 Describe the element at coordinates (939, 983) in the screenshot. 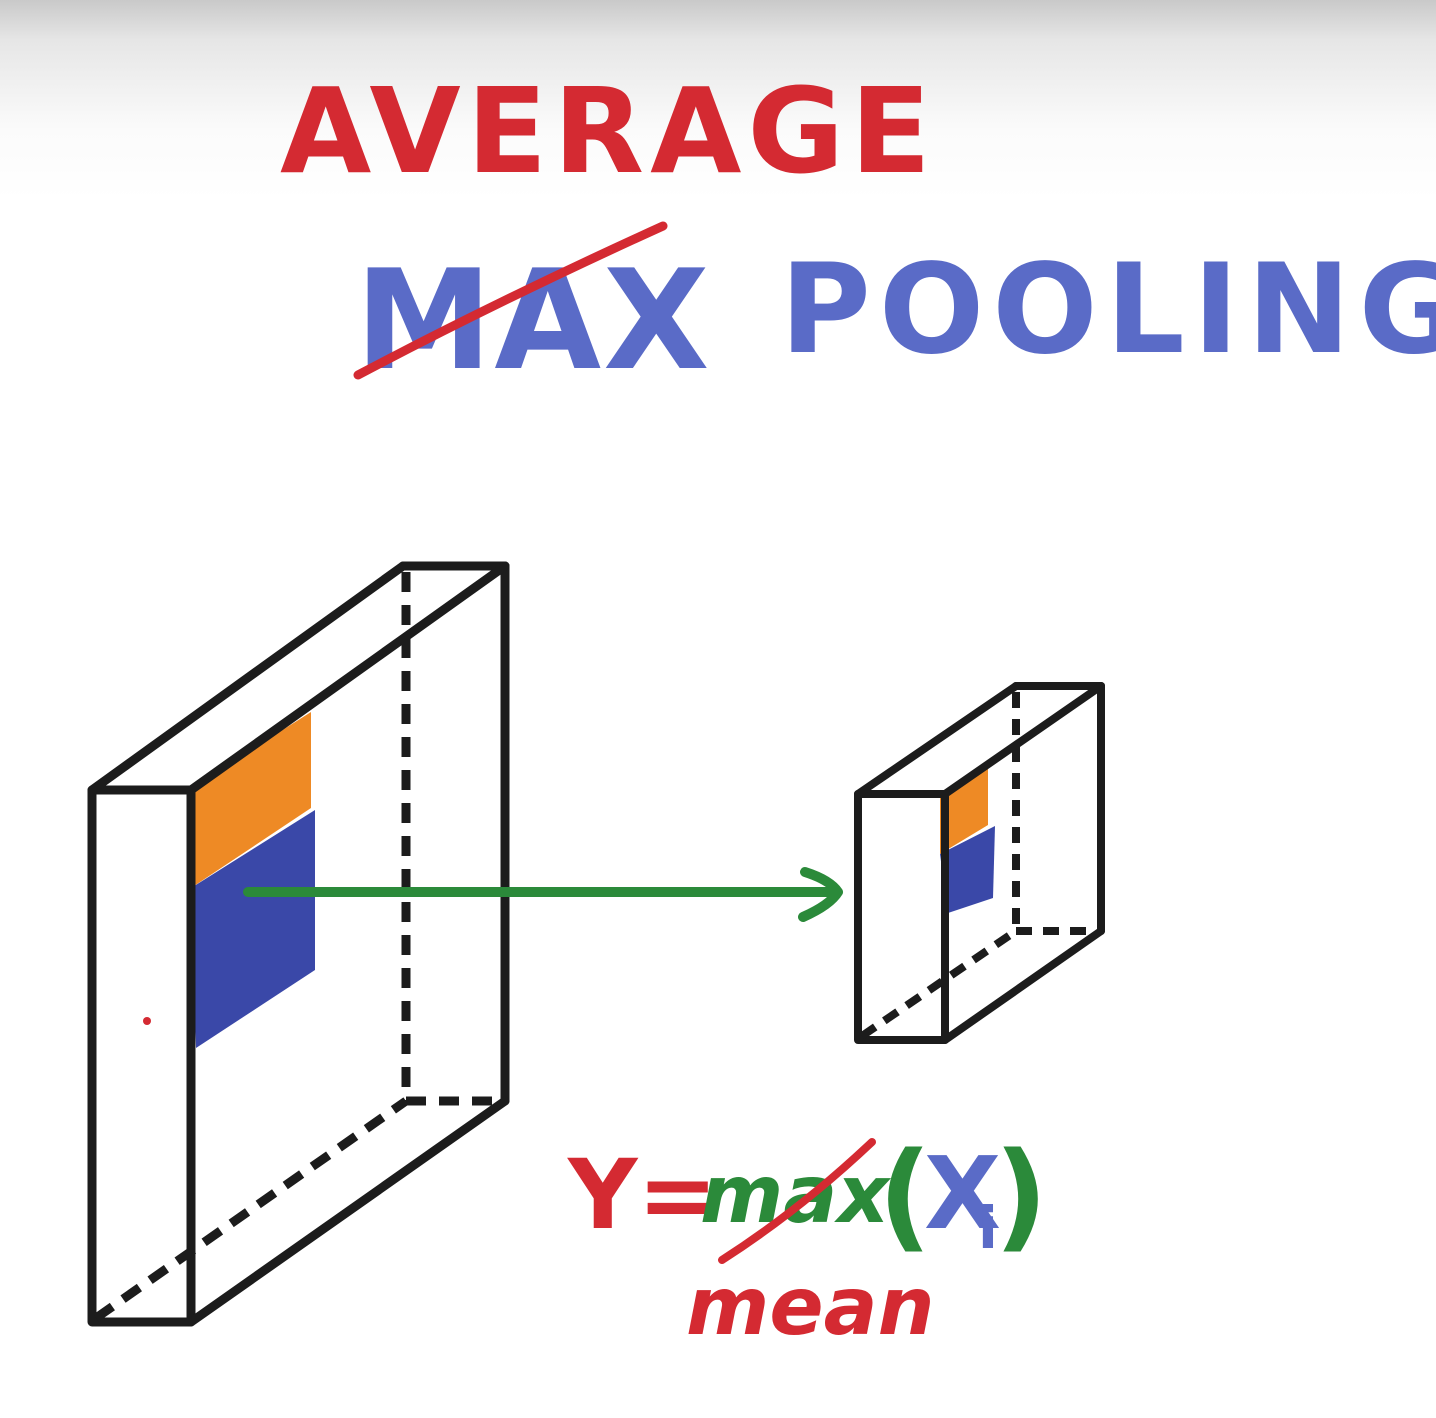

I see `output-hidden-diagonal-edge` at that location.